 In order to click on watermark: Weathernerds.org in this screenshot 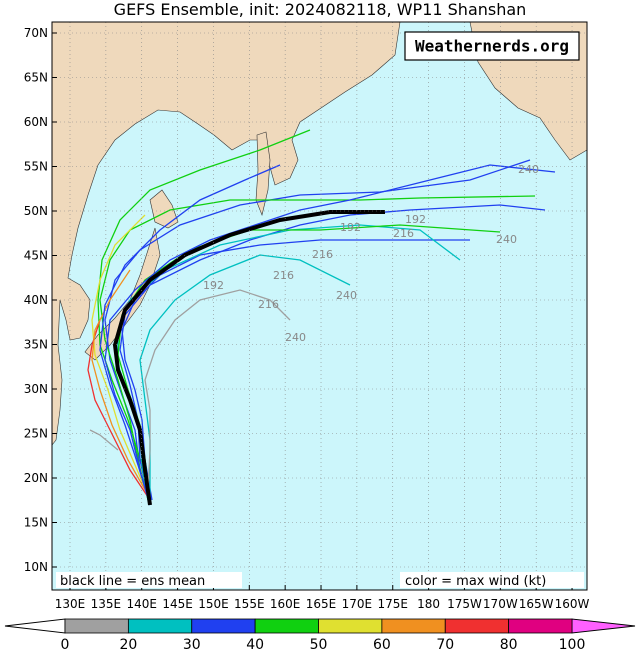, I will do `click(492, 46)`.